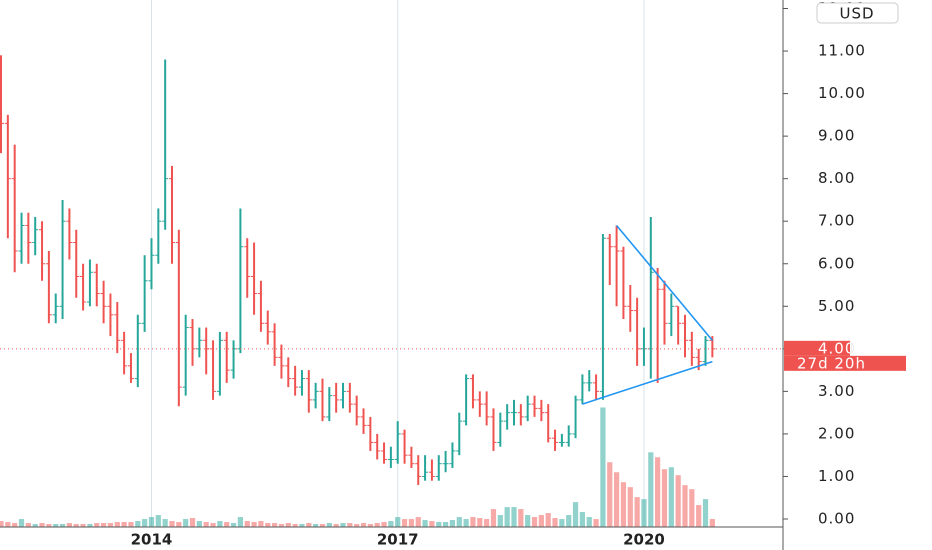 The image size is (932, 550). Describe the element at coordinates (836, 519) in the screenshot. I see `y-tick-label: 0.00` at that location.